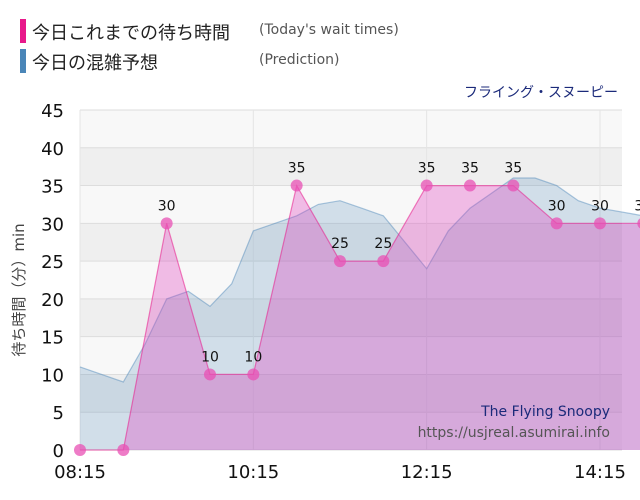 The width and height of the screenshot is (640, 500). I want to click on legend-note-prediction: (Prediction), so click(299, 60).